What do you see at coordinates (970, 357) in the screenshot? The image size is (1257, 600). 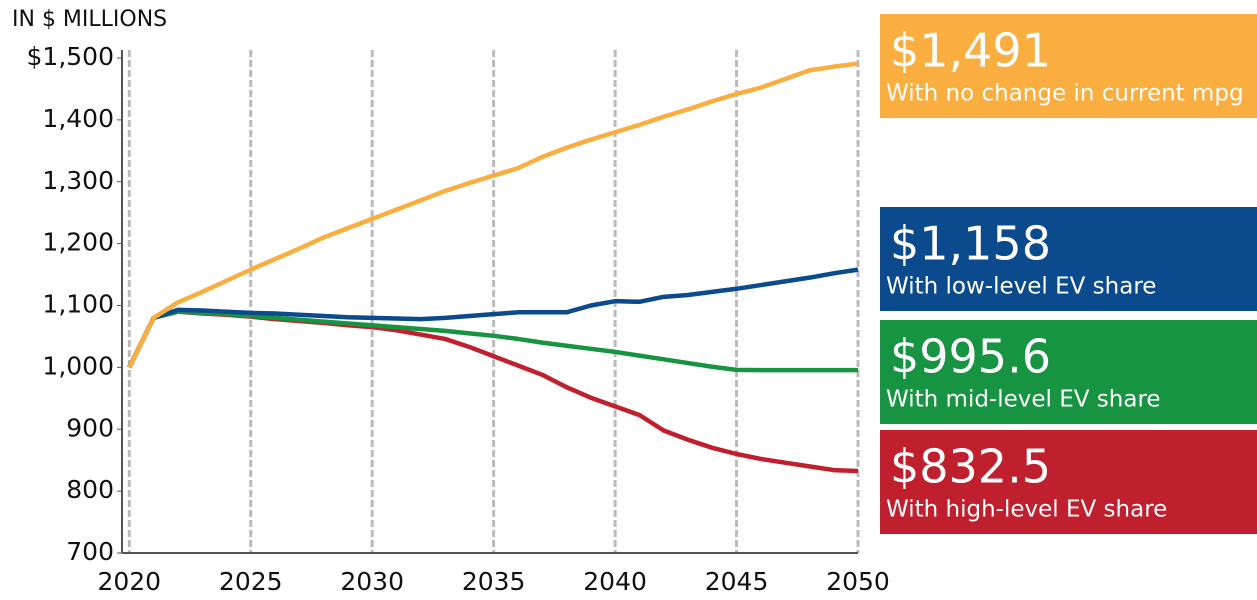 I see `legend-value: $995.6` at bounding box center [970, 357].